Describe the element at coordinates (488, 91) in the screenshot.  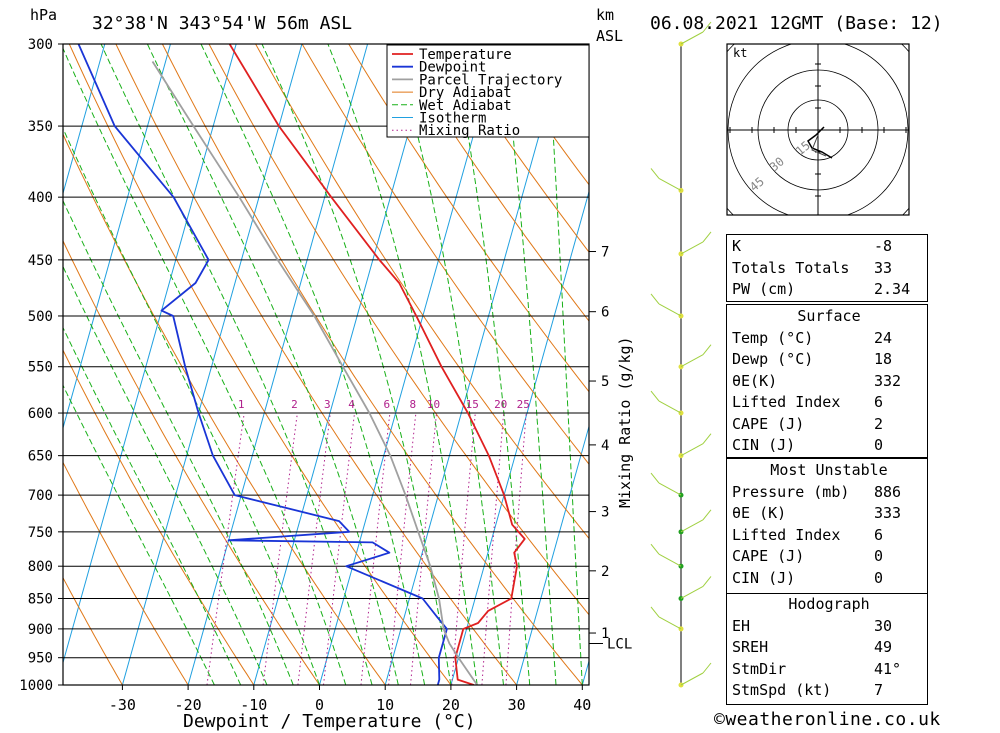
I see `legend-box` at that location.